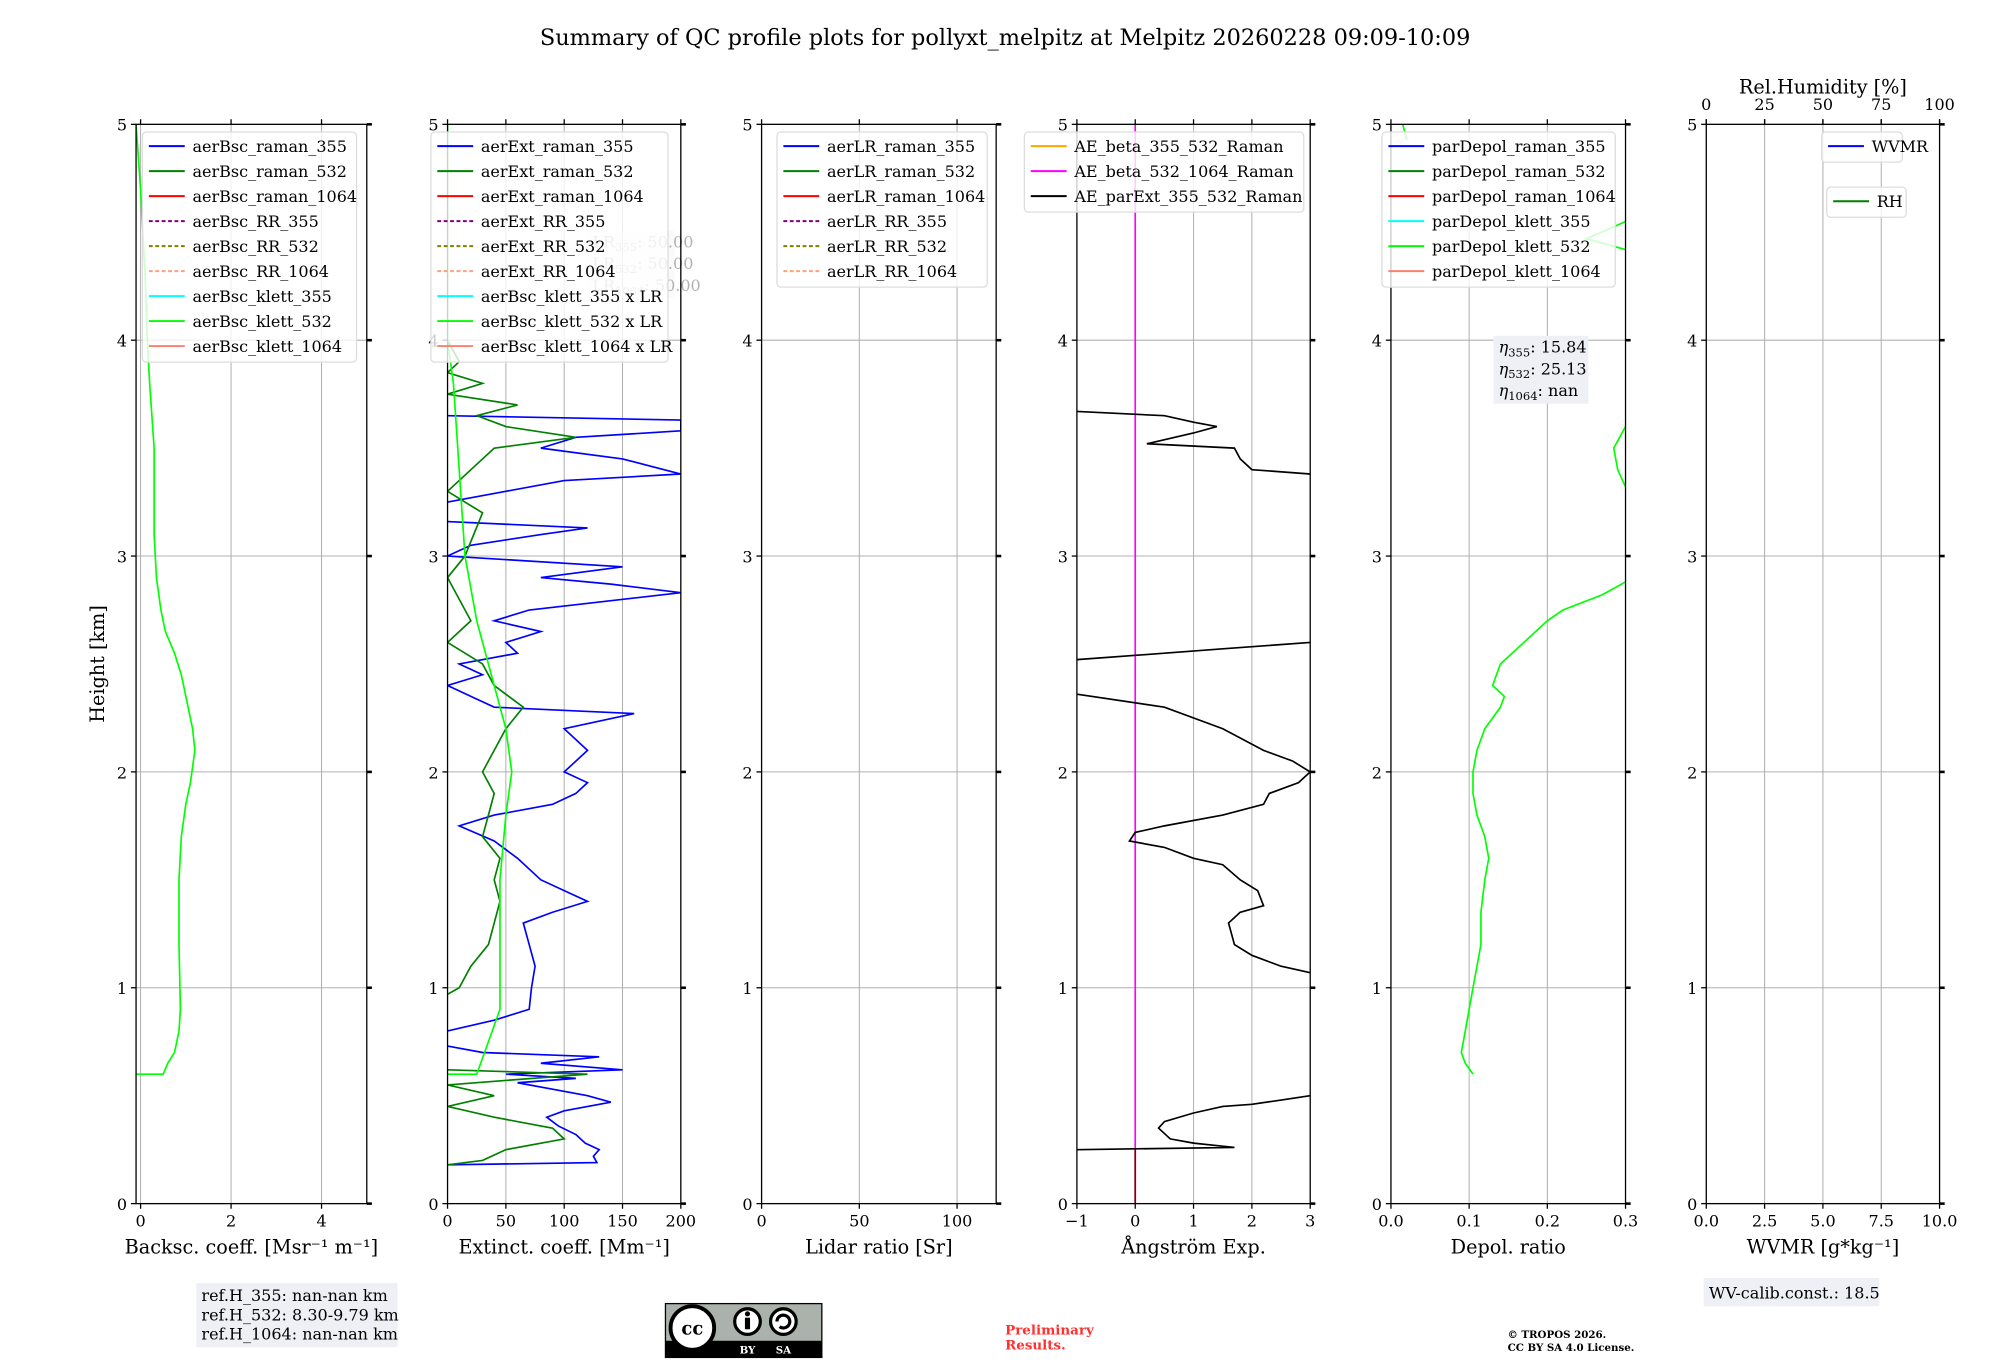 The image size is (2000, 1360). Describe the element at coordinates (261, 296) in the screenshot. I see `legend-label: aerBsc_klett_355` at that location.